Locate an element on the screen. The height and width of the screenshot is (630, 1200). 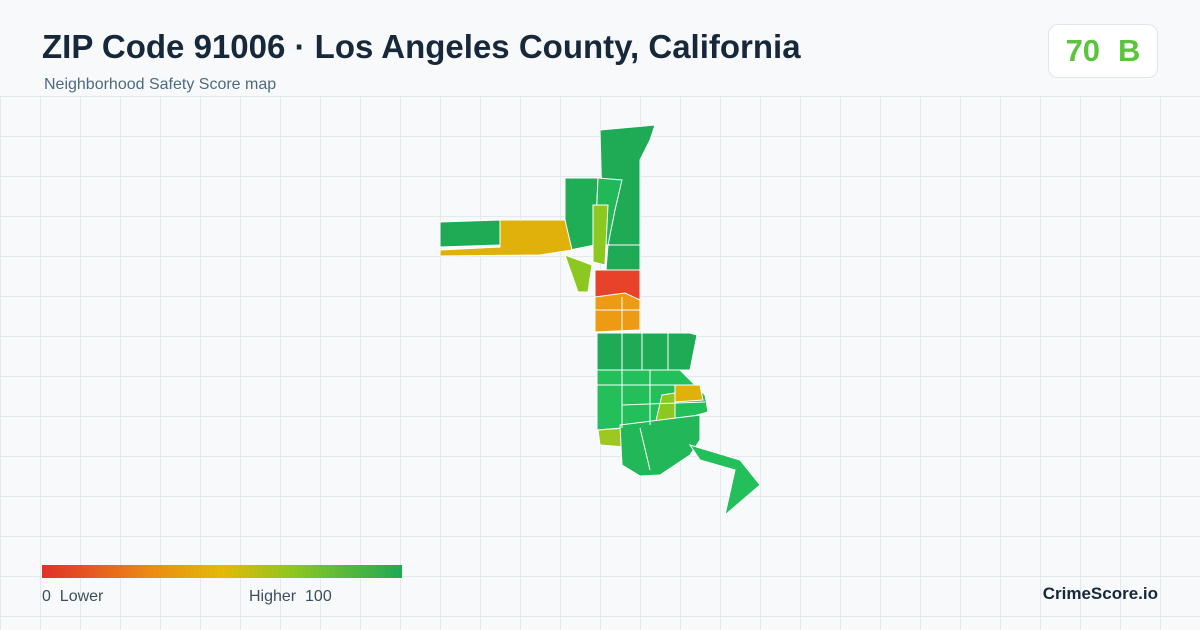
brand: CrimeScore.io is located at coordinates (1100, 593).